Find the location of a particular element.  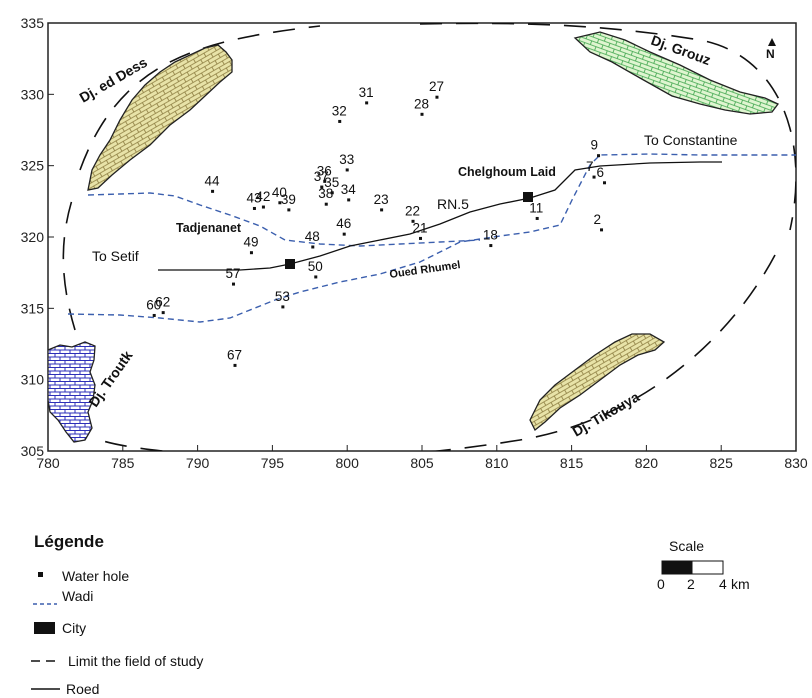

x-tick-label: 795 is located at coordinates (273, 463).